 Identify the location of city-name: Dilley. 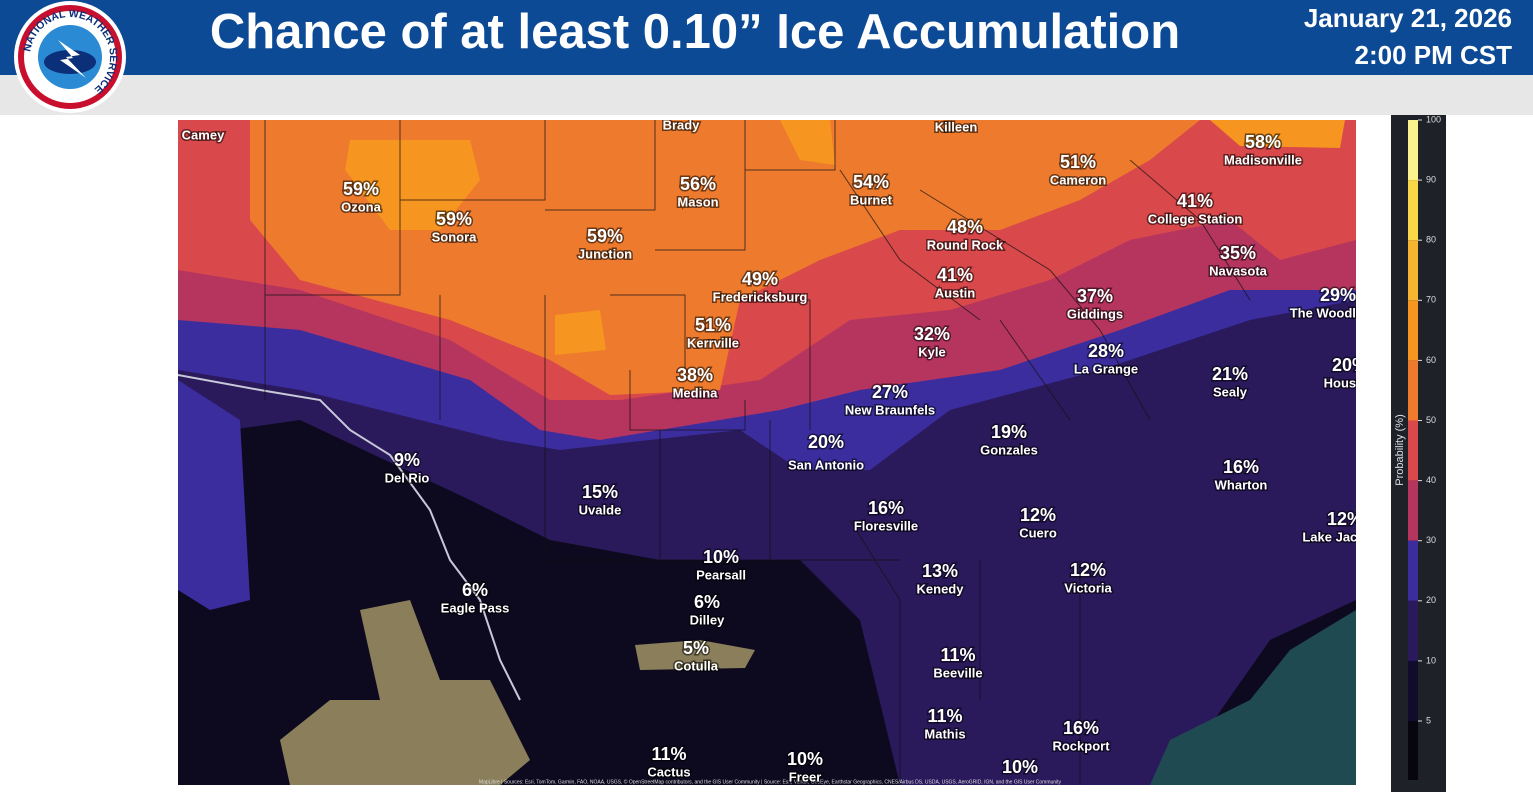
(707, 619).